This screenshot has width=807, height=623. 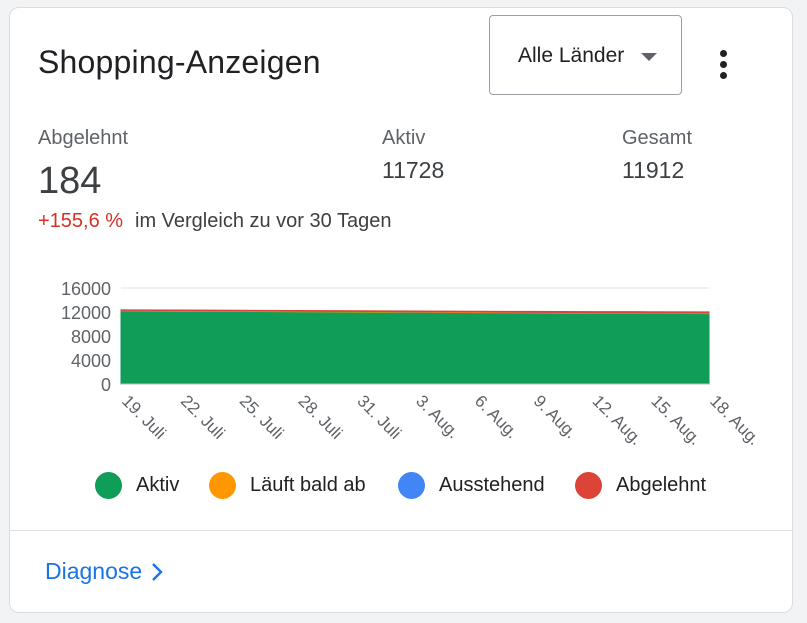 I want to click on country-select-value: Alle Länder, so click(x=571, y=55).